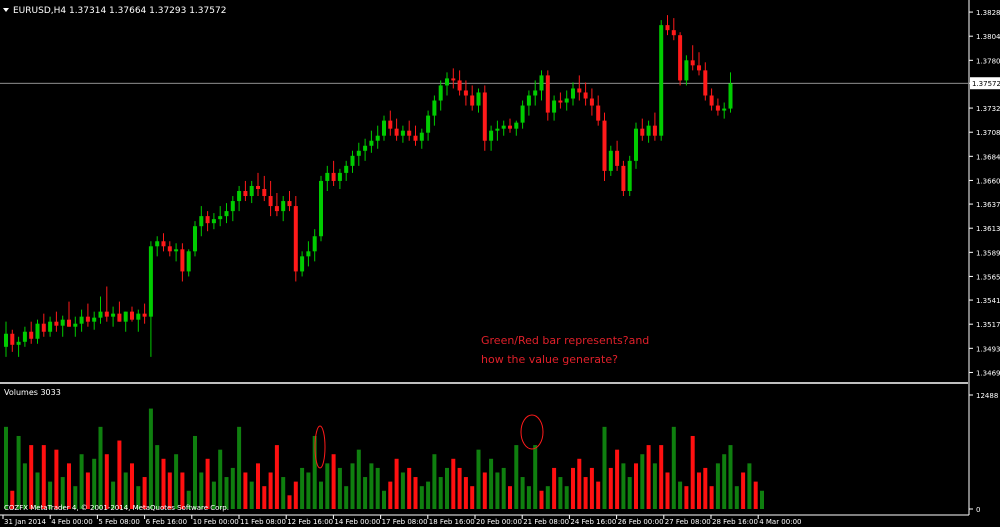 The image size is (1000, 527). I want to click on time-tick-label: 4 Mar 00:00, so click(780, 522).